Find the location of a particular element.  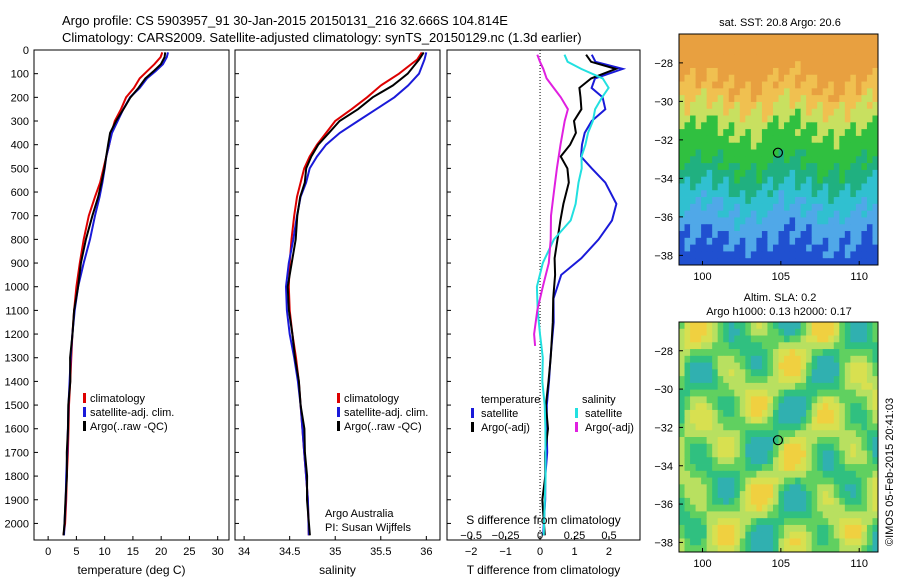

x-tick-label: 36 is located at coordinates (426, 552).